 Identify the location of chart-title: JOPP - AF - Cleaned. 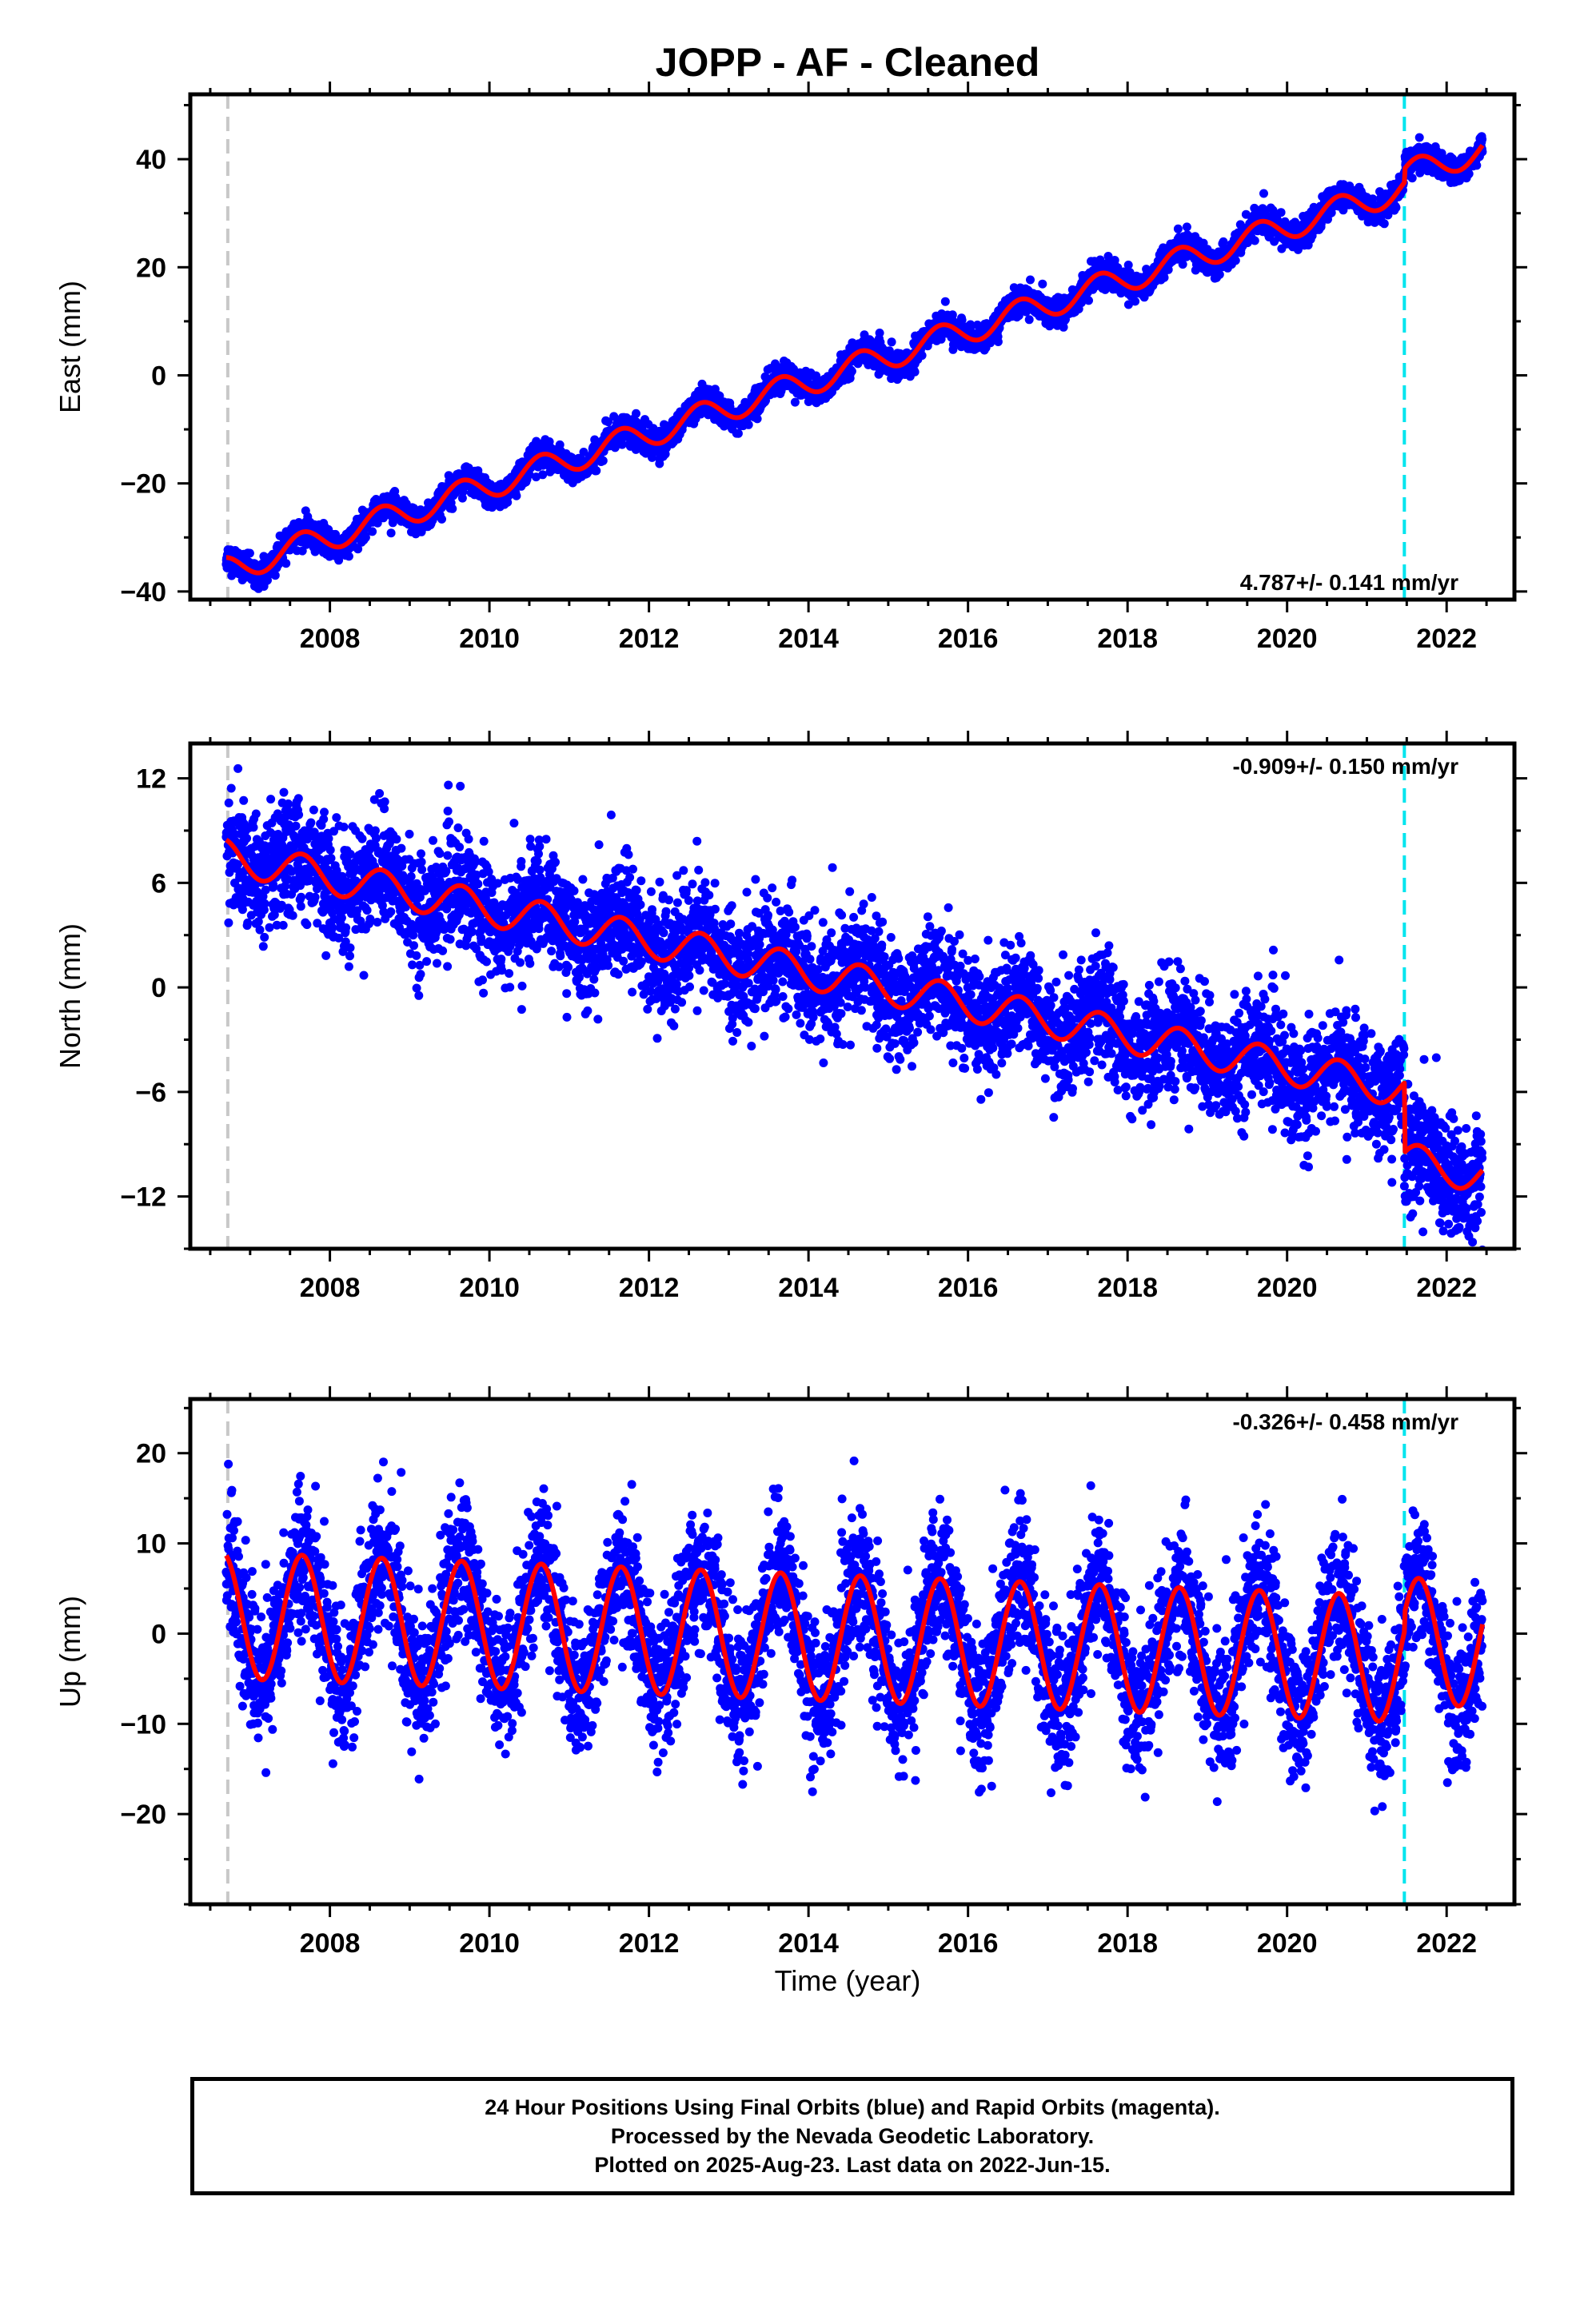
(848, 62).